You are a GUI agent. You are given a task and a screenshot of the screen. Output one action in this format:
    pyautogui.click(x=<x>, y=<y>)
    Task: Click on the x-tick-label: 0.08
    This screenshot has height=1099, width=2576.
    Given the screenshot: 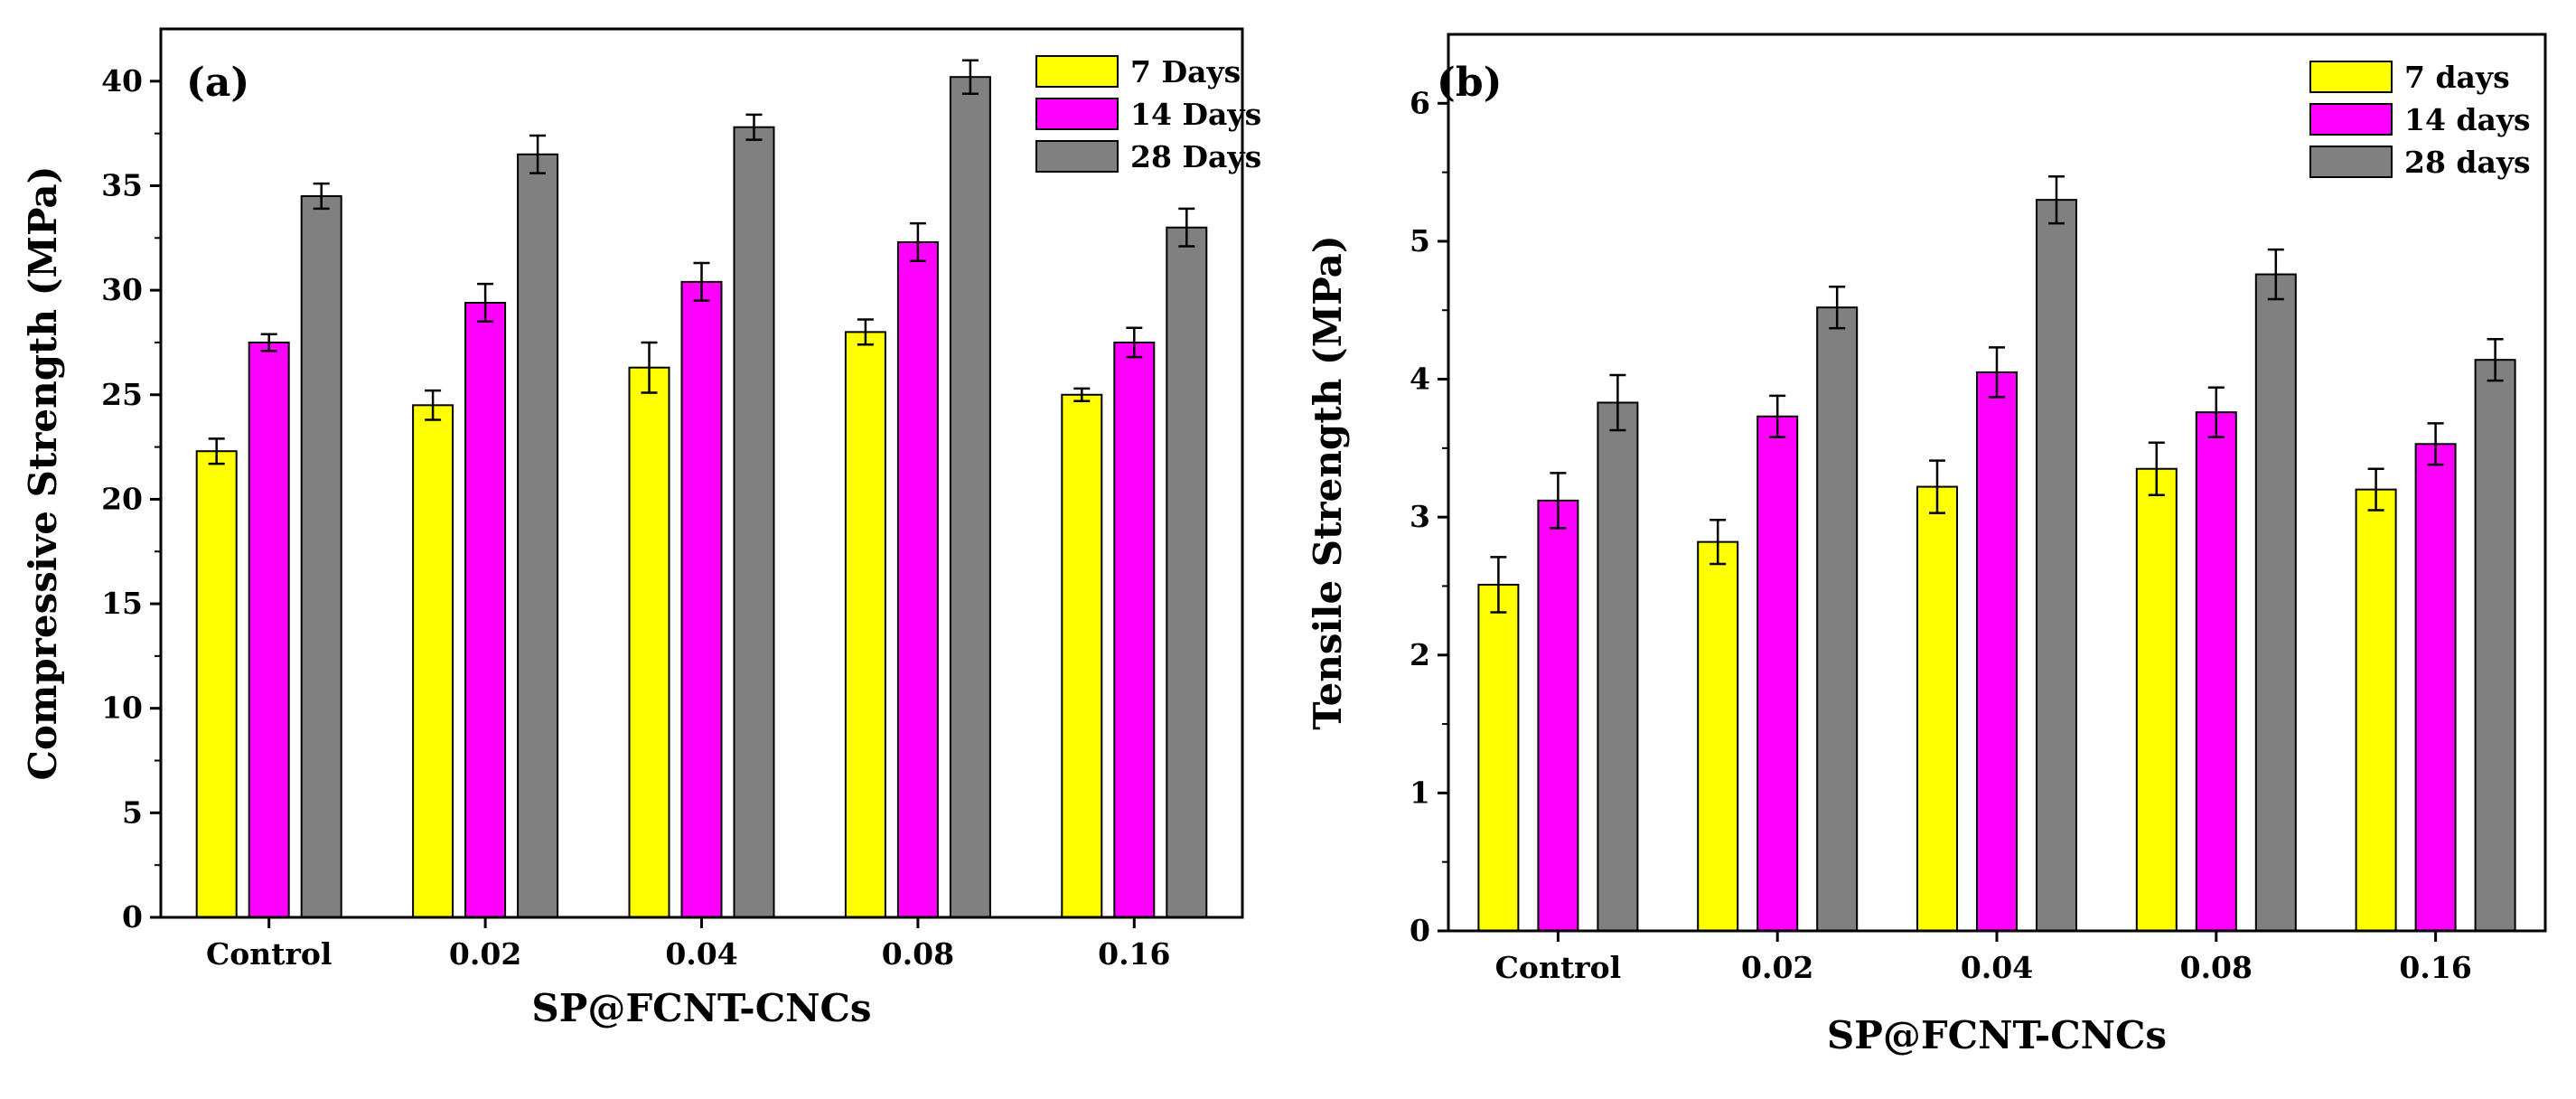 What is the action you would take?
    pyautogui.click(x=2216, y=968)
    